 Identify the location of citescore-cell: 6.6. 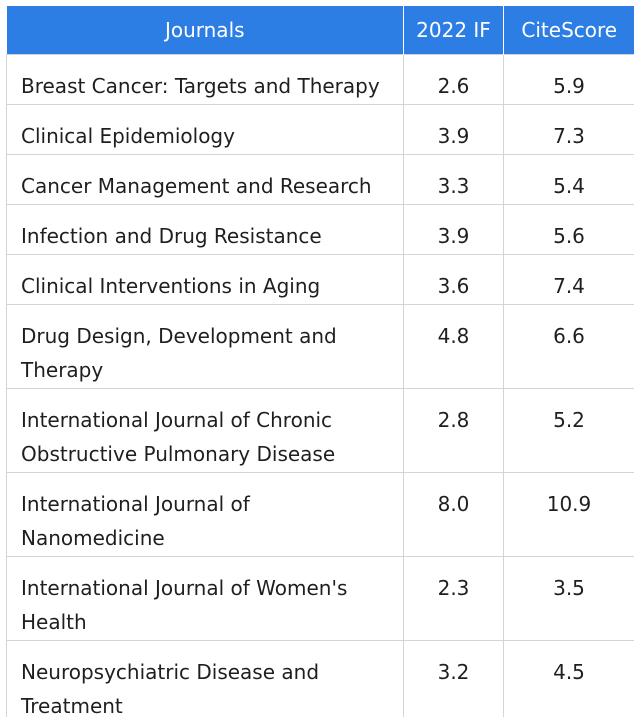
(568, 346).